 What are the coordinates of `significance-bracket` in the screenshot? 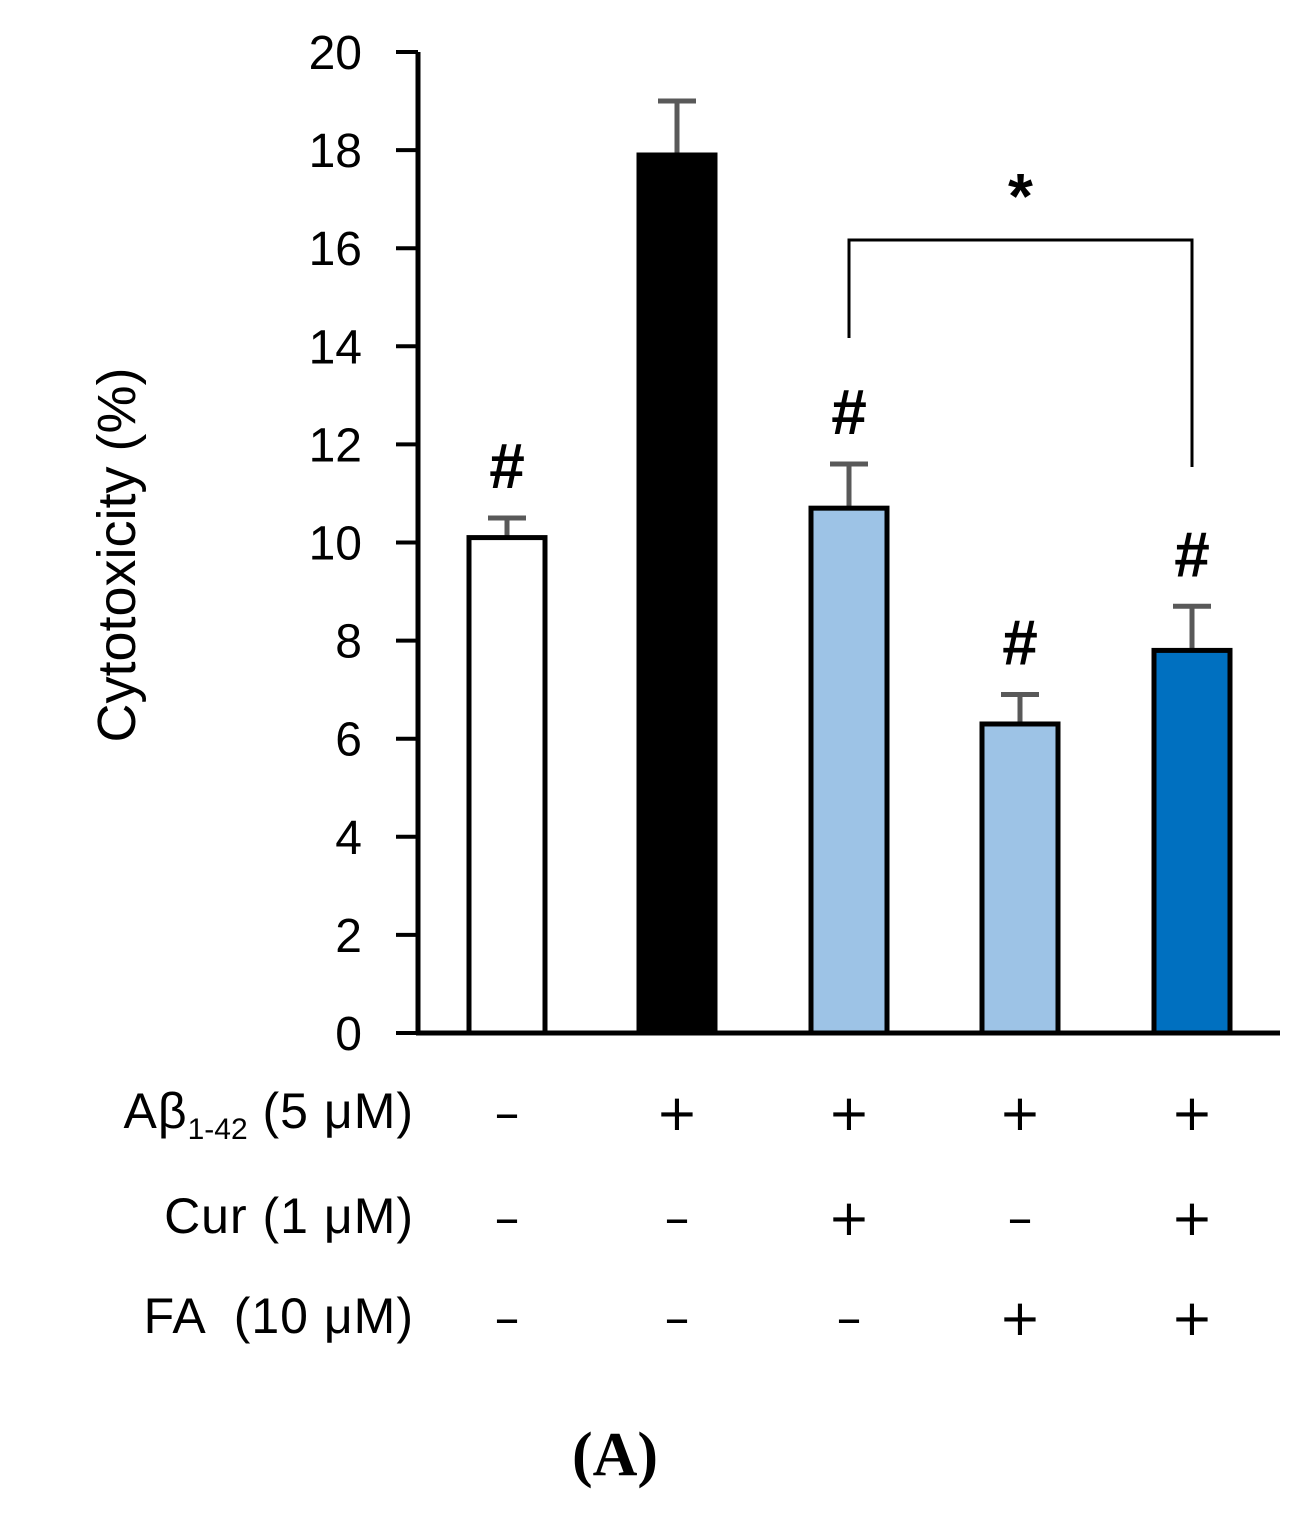 It's located at (1020, 352).